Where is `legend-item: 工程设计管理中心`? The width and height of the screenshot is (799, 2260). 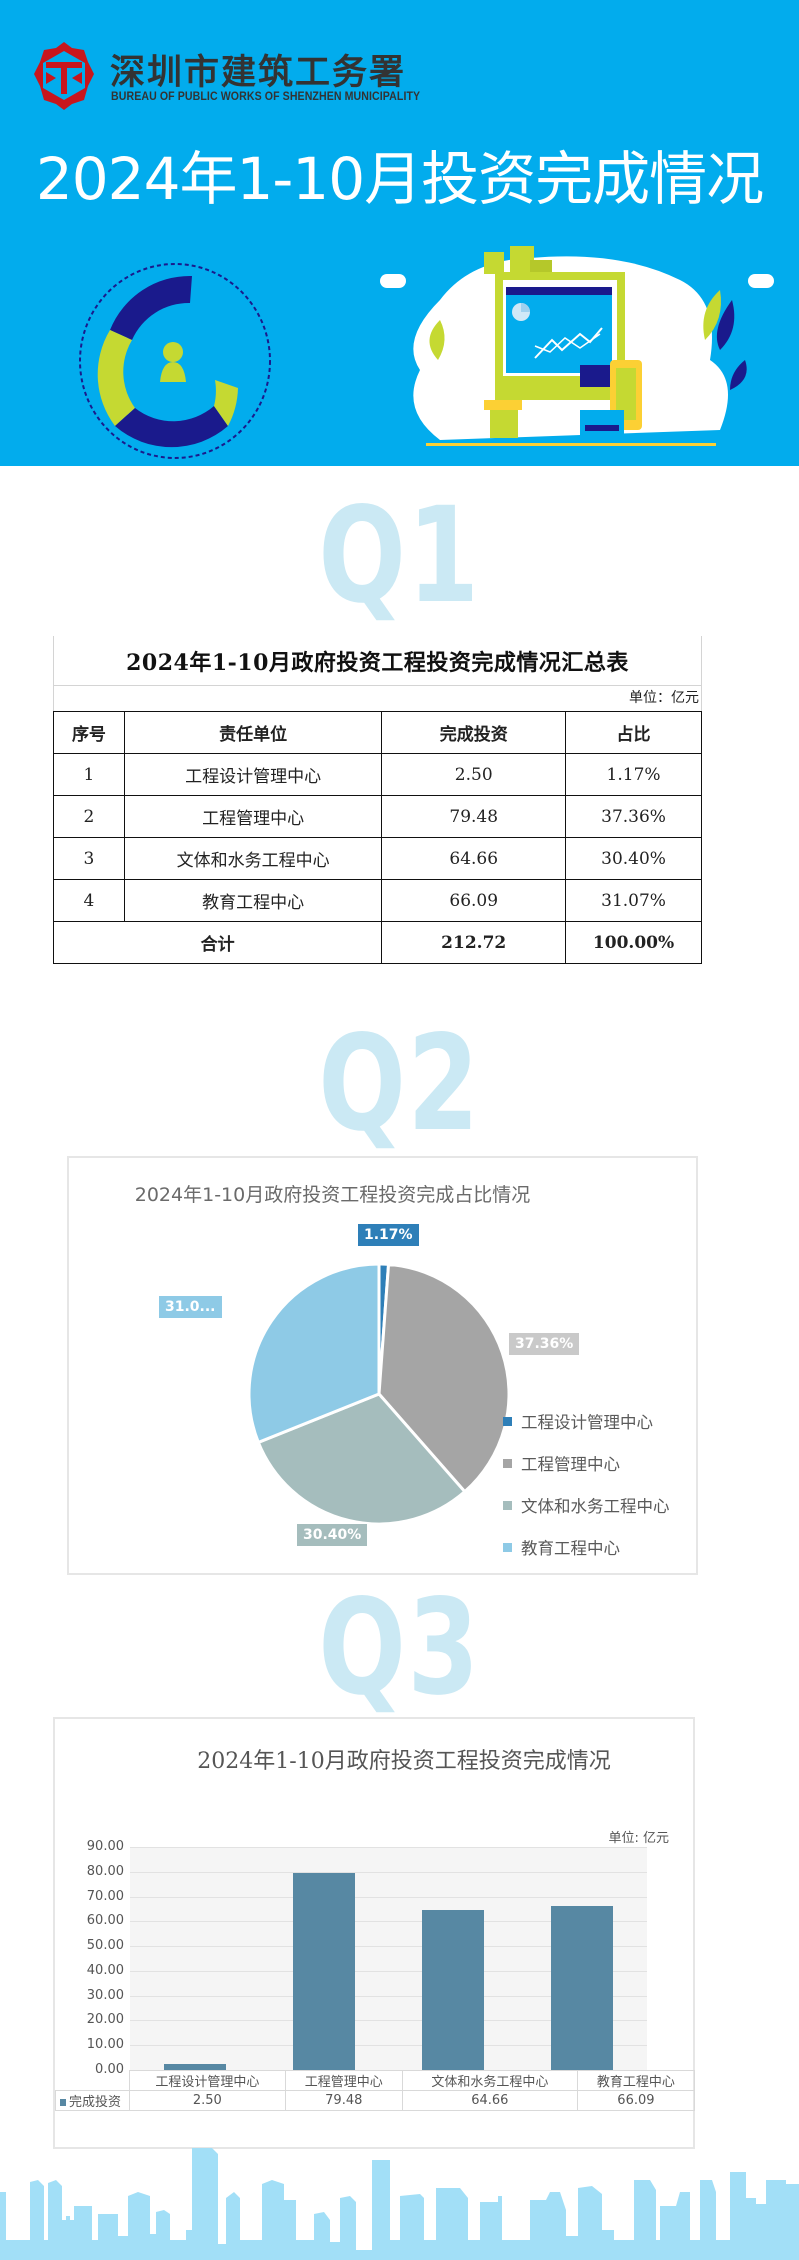
legend-item: 工程设计管理中心 is located at coordinates (586, 1421).